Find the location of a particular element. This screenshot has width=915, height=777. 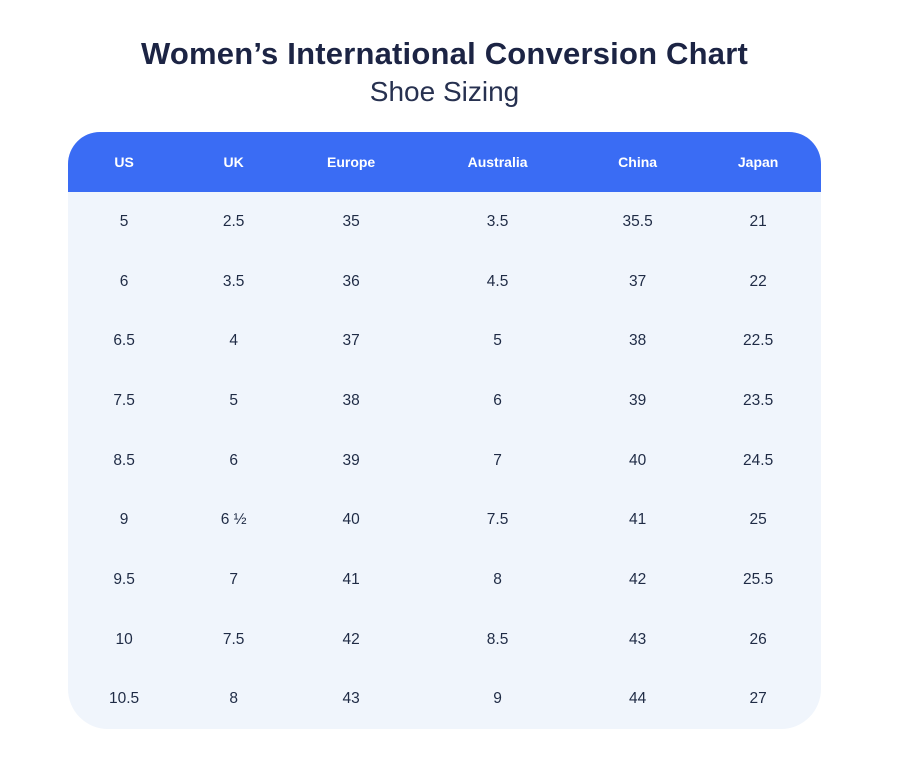

size-cell: 6.5 is located at coordinates (124, 341).